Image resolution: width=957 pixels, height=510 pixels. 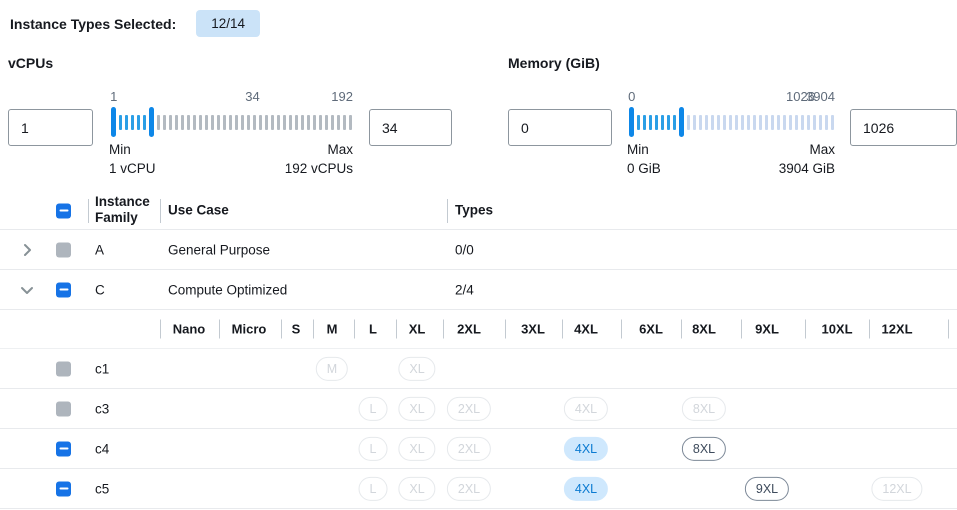 What do you see at coordinates (767, 329) in the screenshot?
I see `size-column-header: 9XL` at bounding box center [767, 329].